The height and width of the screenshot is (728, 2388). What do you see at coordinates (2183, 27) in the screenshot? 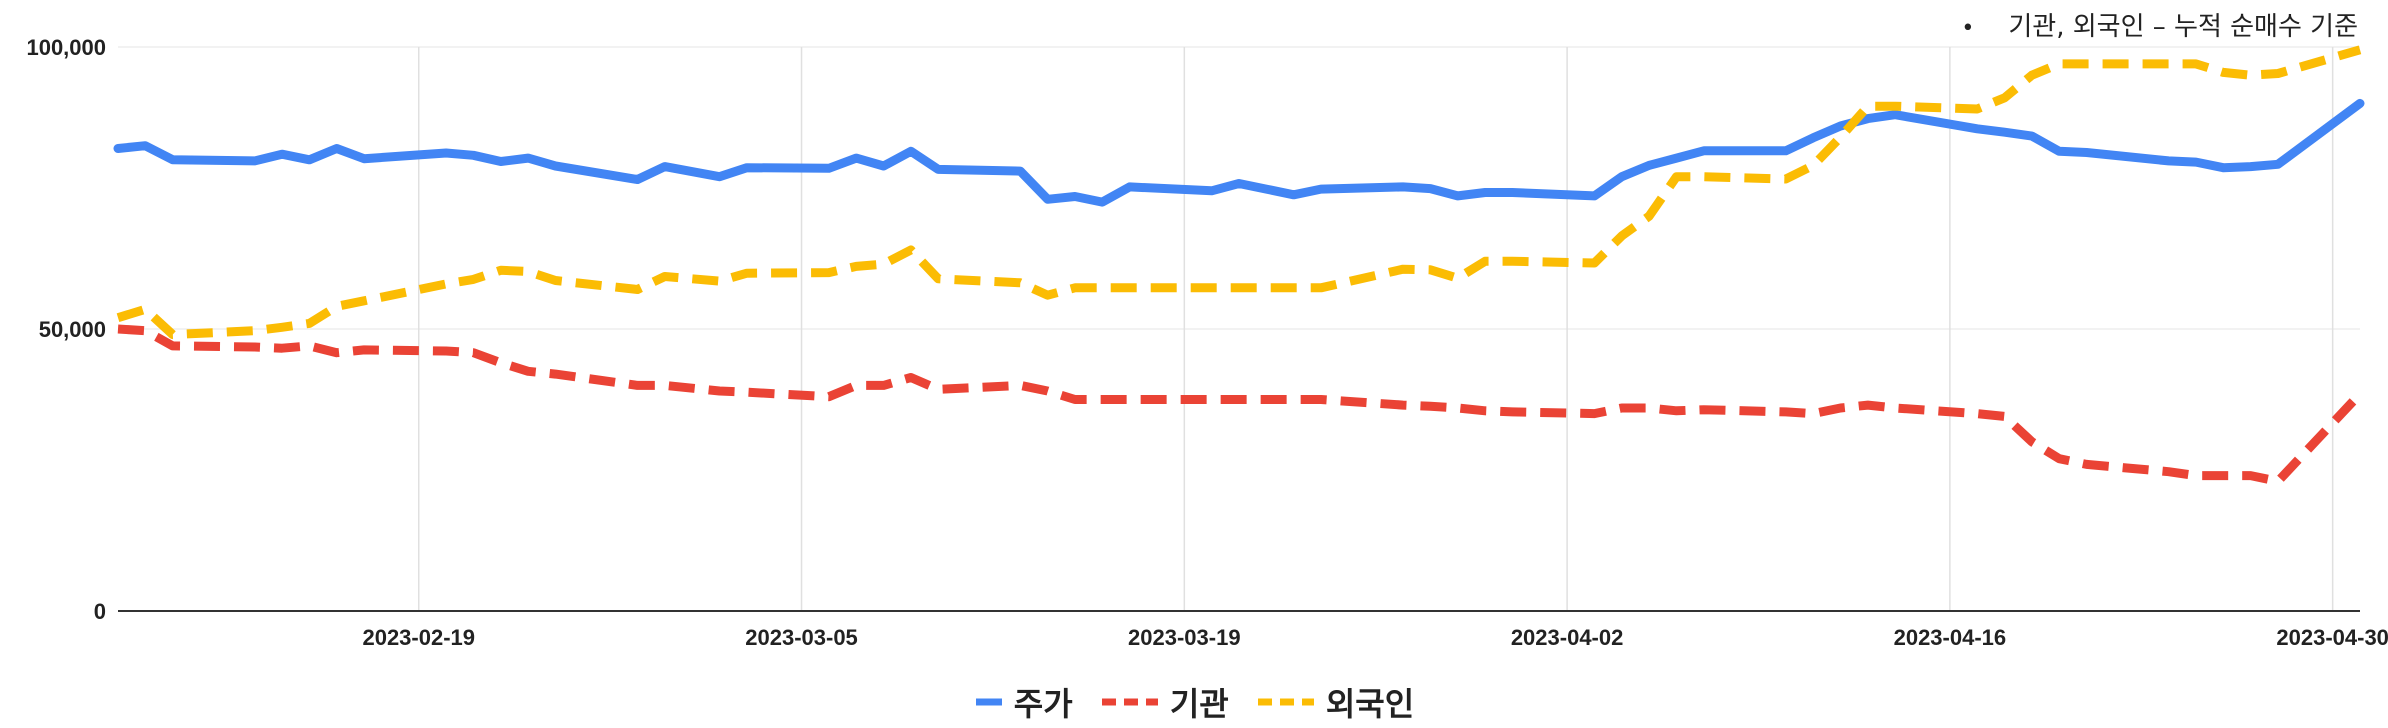
I see `note-text: 기관, 외국인 – 누적 순매수 기준` at bounding box center [2183, 27].